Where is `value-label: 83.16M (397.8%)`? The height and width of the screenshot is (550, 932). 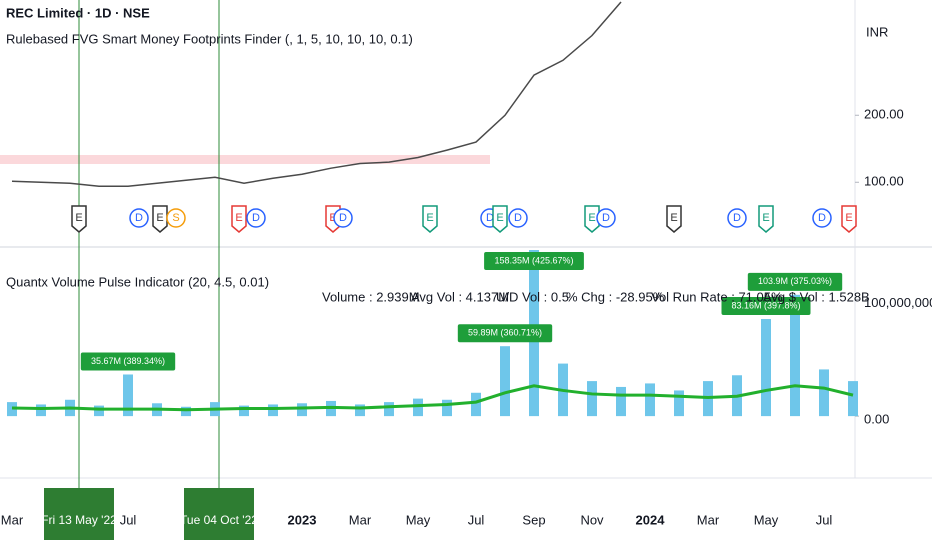 value-label: 83.16M (397.8%) is located at coordinates (765, 305).